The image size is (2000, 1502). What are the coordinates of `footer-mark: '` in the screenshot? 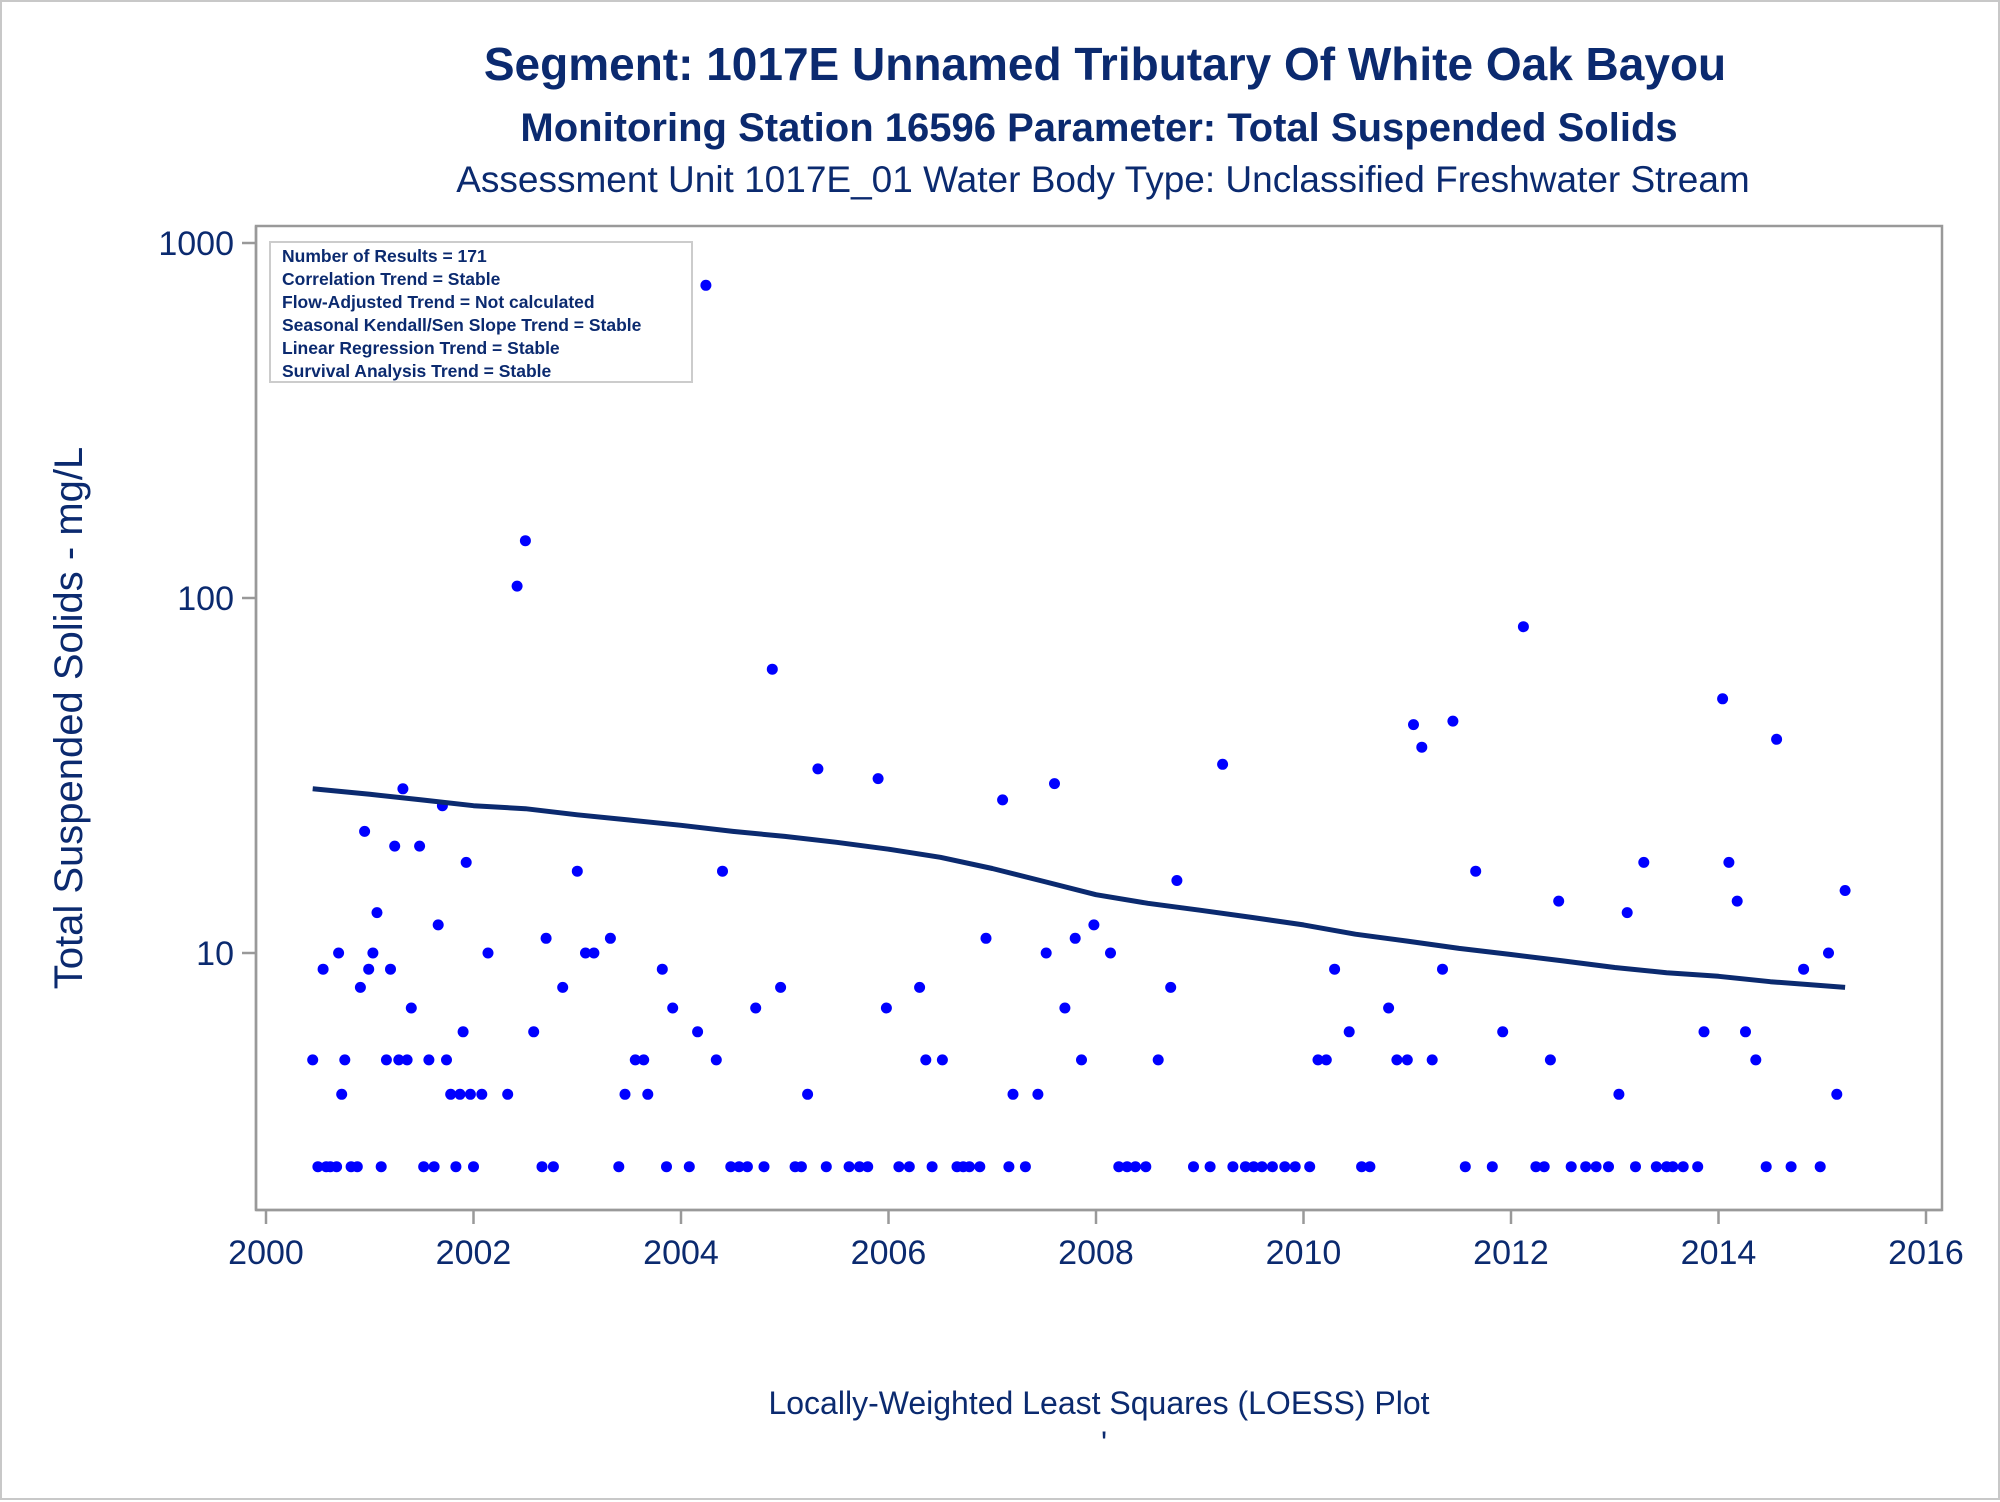 It's located at (1104, 1443).